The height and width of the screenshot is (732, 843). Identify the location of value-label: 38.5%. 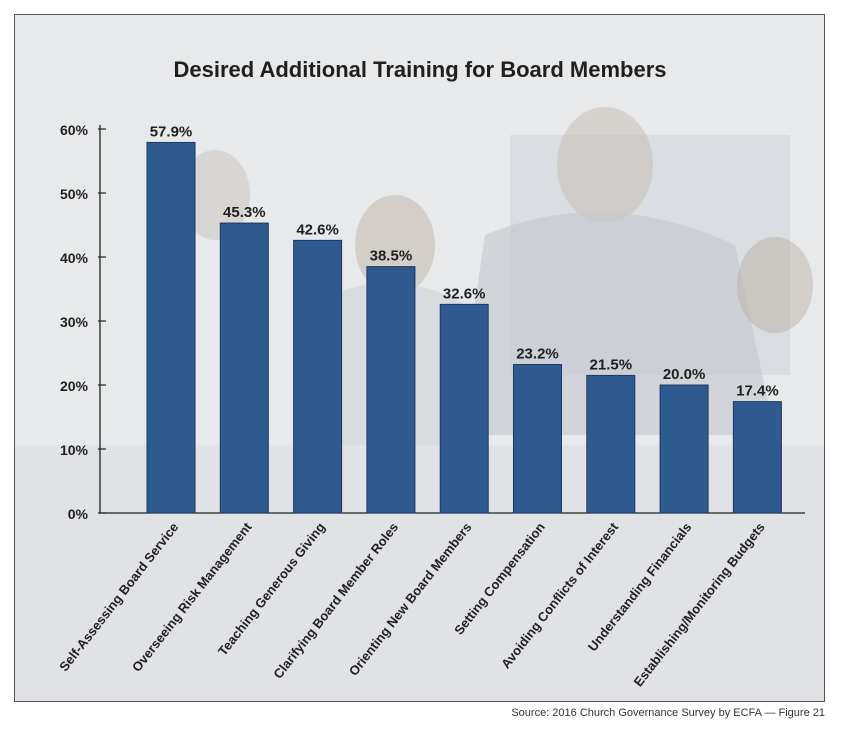
(391, 256).